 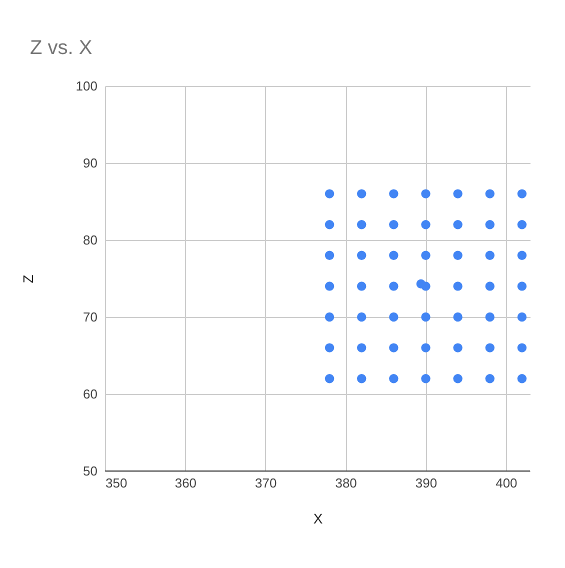 I want to click on y-tick-label: 50, so click(x=90, y=471).